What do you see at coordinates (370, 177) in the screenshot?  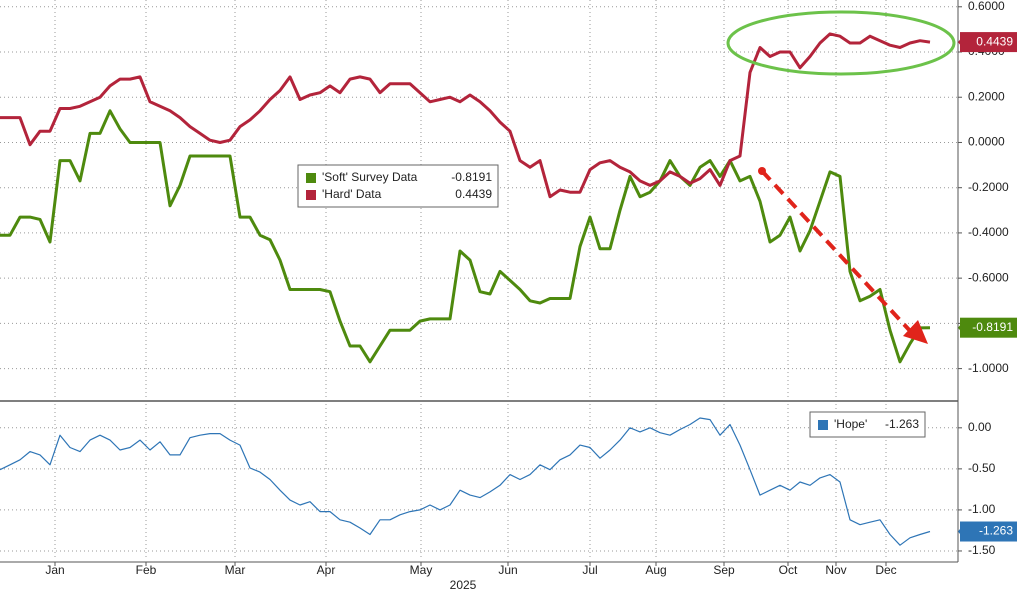 I see `legend-label: 'Soft' Survey Data` at bounding box center [370, 177].